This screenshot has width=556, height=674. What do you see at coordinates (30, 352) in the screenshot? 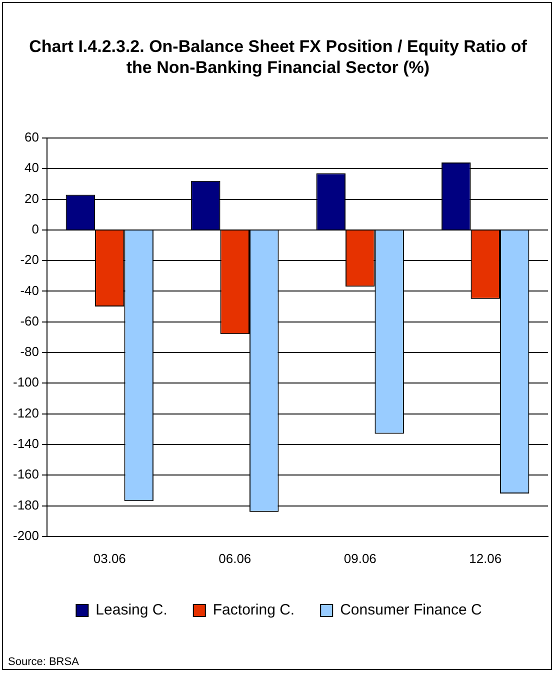
I see `y-tick-label: -80` at bounding box center [30, 352].